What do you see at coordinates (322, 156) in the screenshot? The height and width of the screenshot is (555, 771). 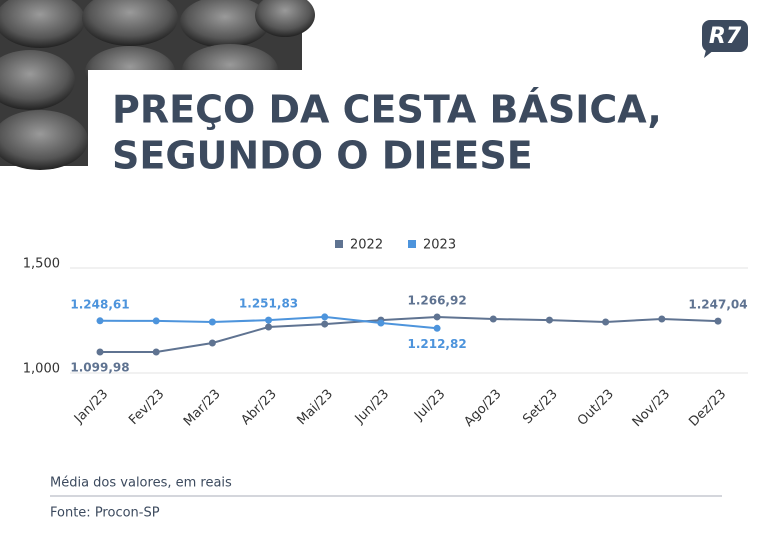 I see `chart-title: SEGUNDO O DIEESE` at bounding box center [322, 156].